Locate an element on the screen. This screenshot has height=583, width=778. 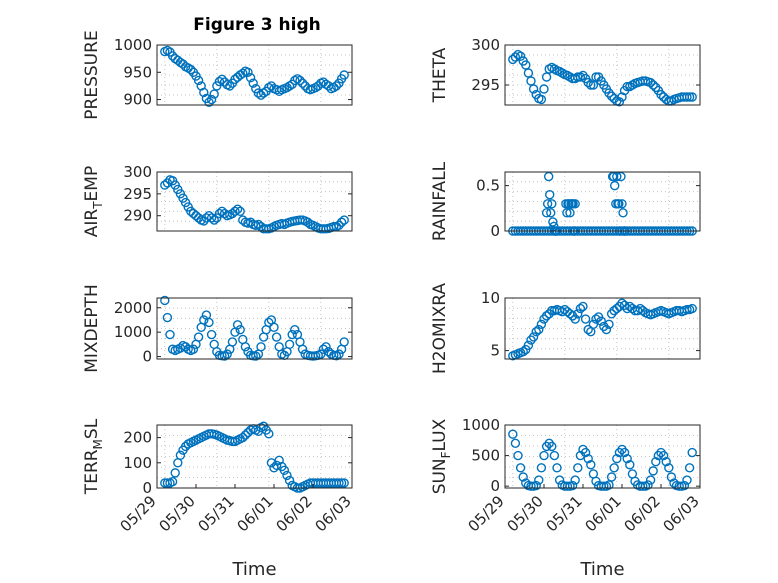
x-tick-label: 05/29 is located at coordinates (486, 513).